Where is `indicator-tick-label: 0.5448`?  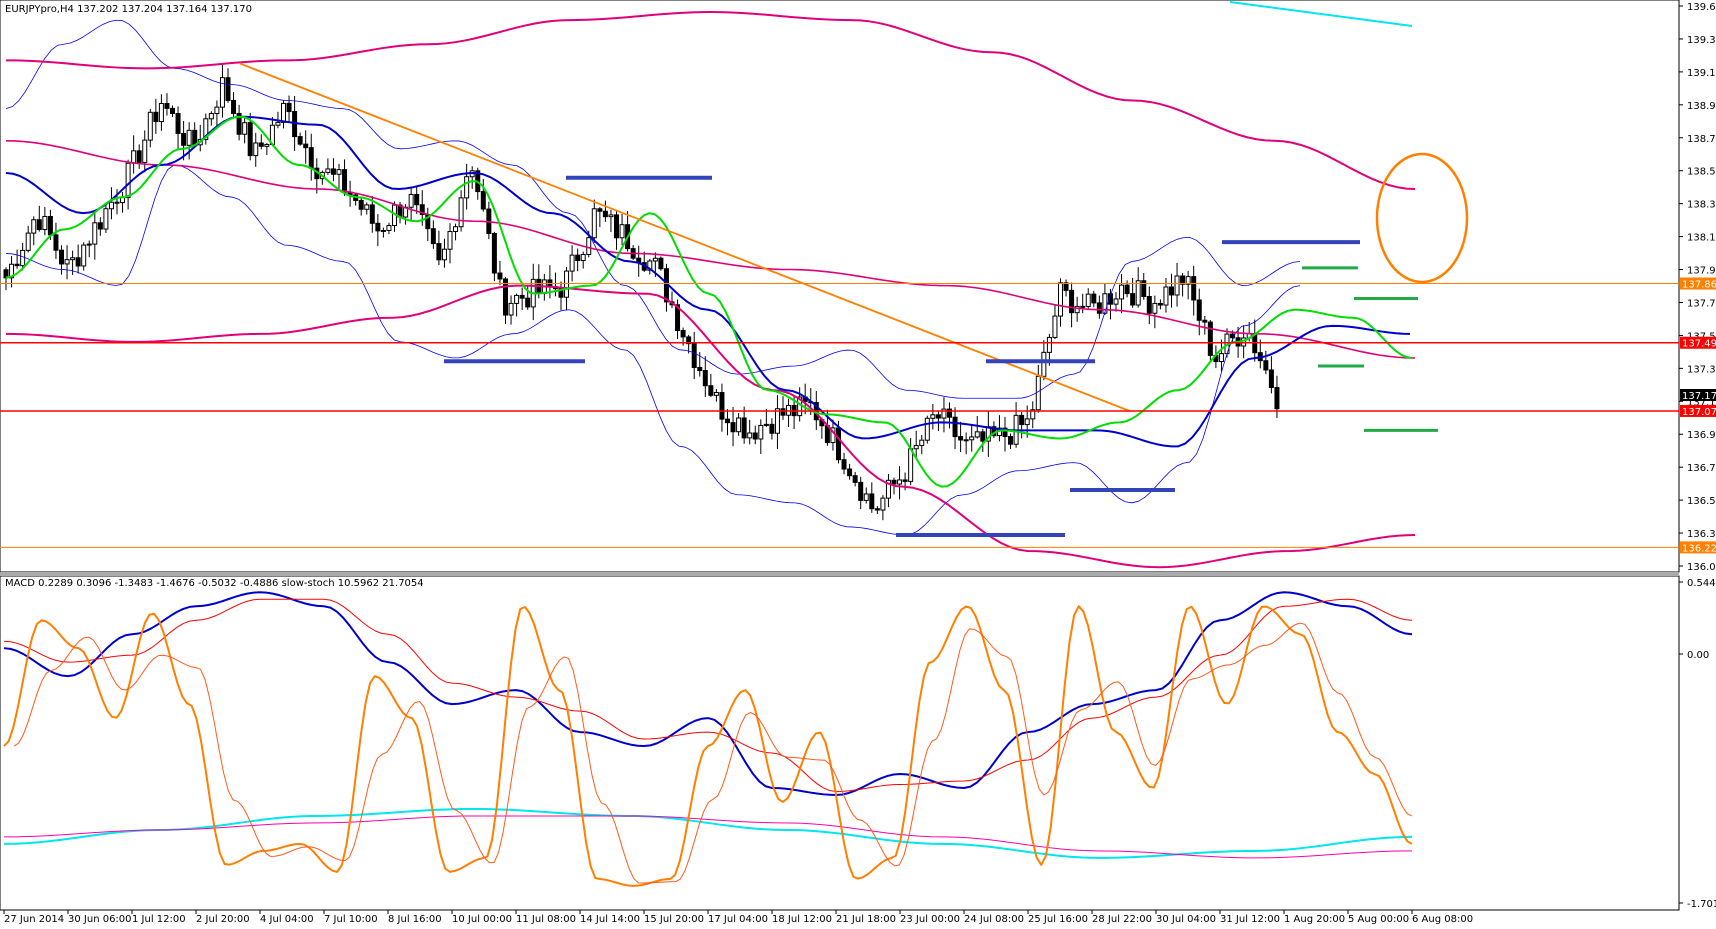
indicator-tick-label: 0.5448 is located at coordinates (1701, 583).